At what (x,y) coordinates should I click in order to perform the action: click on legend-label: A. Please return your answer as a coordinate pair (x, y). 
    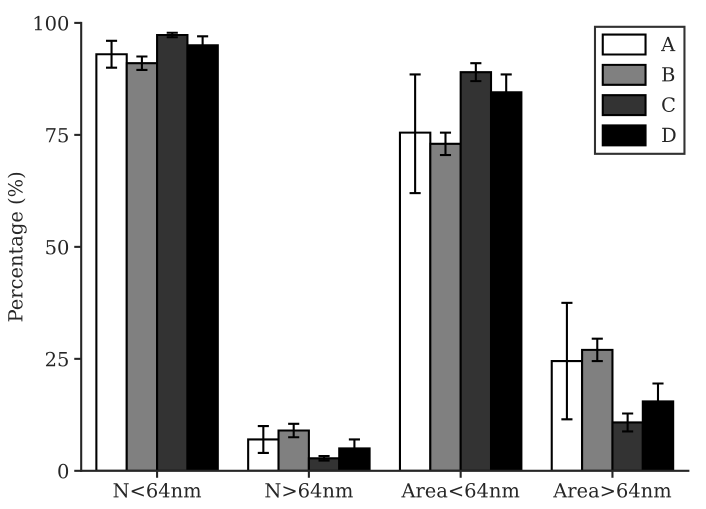
    Looking at the image, I should click on (668, 44).